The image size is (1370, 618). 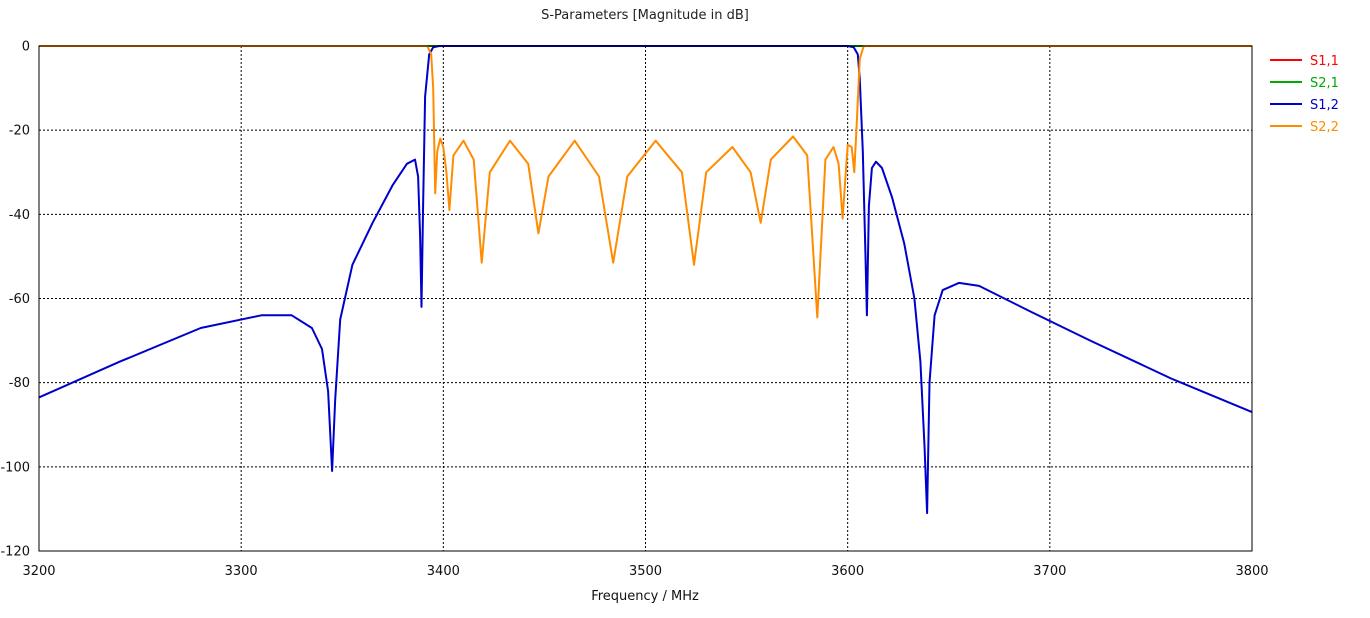 What do you see at coordinates (847, 571) in the screenshot?
I see `x-tick-label: 3600` at bounding box center [847, 571].